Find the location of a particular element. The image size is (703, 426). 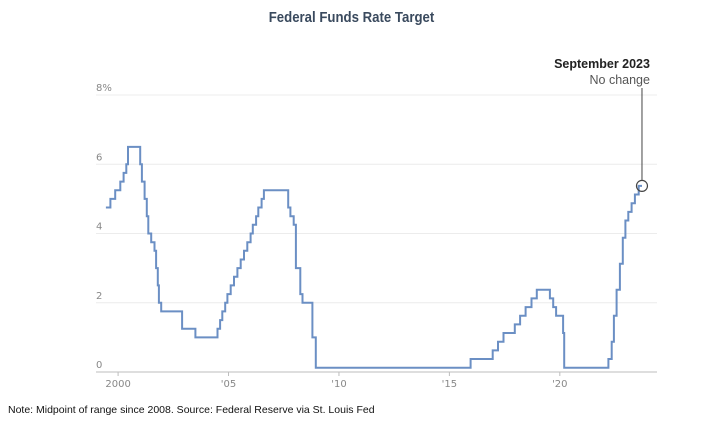

x-tick-label: '15 is located at coordinates (449, 384).